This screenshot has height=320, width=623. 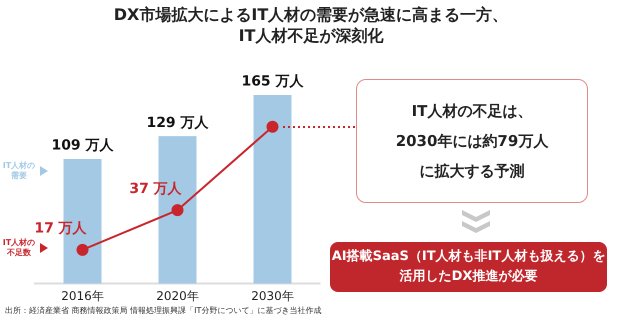 I want to click on x-tick-label: 2030年, so click(x=272, y=295).